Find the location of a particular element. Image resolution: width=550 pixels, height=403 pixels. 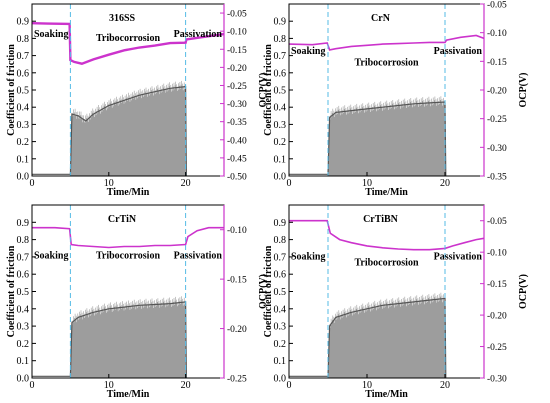

chart-title: 316SS is located at coordinates (122, 18).